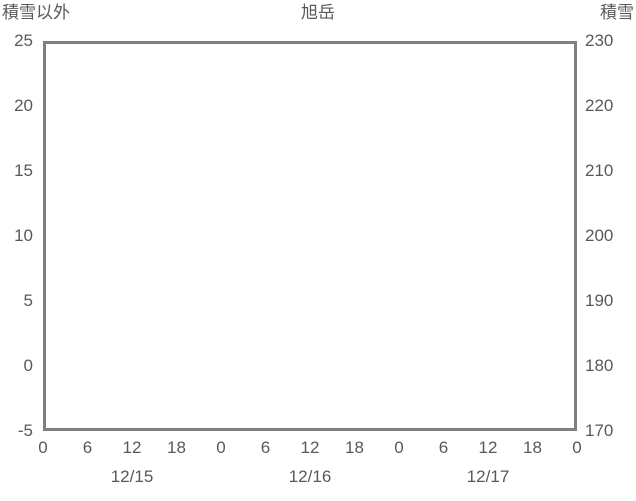  Describe the element at coordinates (617, 12) in the screenshot. I see `right-axis-title: 積雪` at that location.